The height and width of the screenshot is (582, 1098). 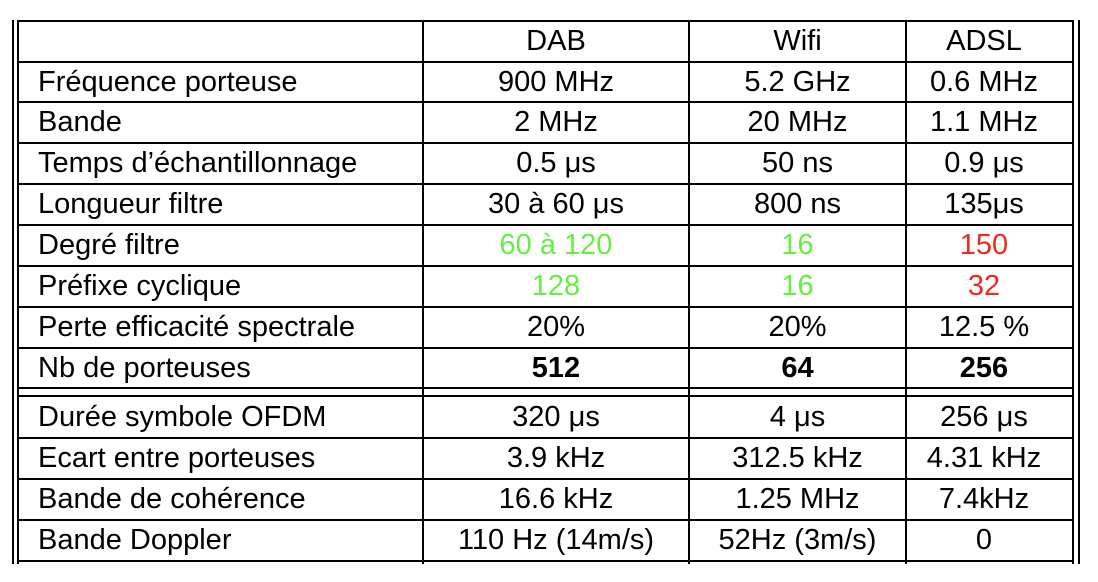 I want to click on header-cell-dab: DAB, so click(x=556, y=41).